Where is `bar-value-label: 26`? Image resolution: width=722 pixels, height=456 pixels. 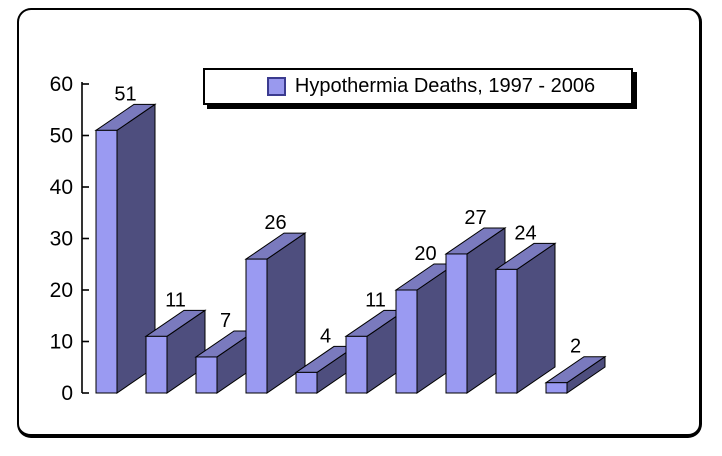
bar-value-label: 26 is located at coordinates (275, 223).